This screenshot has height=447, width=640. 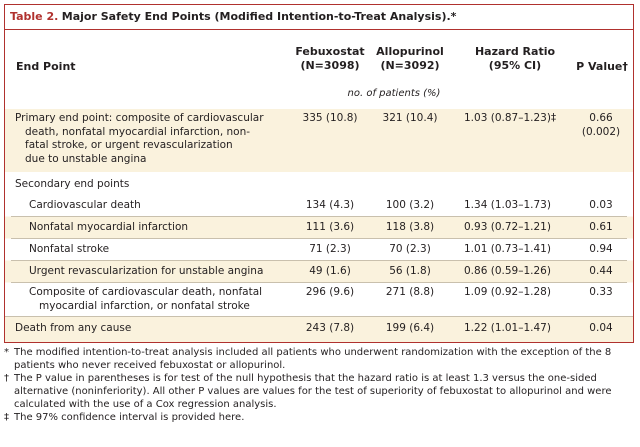 I want to click on units-label: no. of patients (%), so click(x=394, y=93).